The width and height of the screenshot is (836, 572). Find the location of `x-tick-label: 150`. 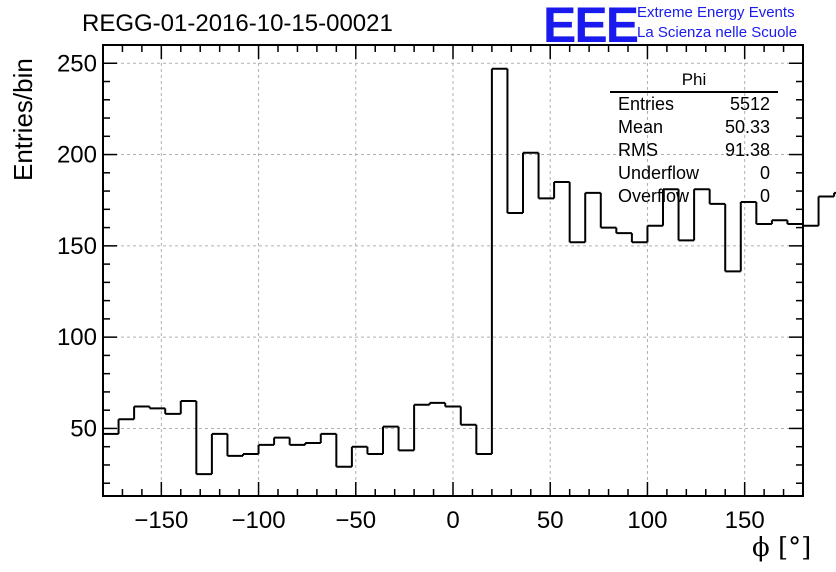

x-tick-label: 150 is located at coordinates (745, 520).